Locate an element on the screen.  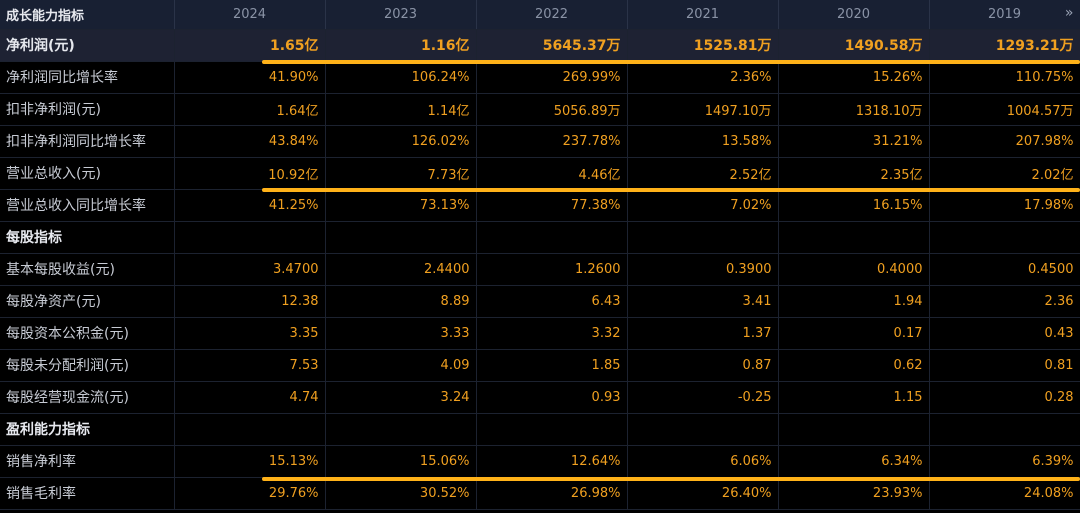
table-row: 每股经营现金流(元) 4.74 3.24 0.93 -0.25 1.15 0.28 is located at coordinates (540, 397).